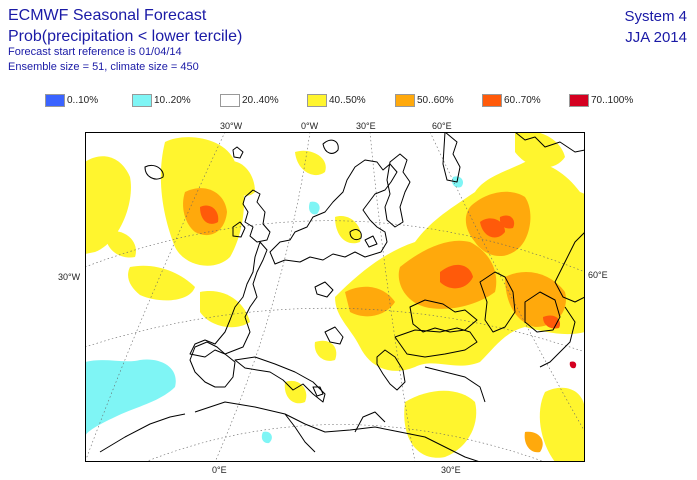 The width and height of the screenshot is (697, 480). I want to click on legend-label: 20..40%, so click(260, 100).